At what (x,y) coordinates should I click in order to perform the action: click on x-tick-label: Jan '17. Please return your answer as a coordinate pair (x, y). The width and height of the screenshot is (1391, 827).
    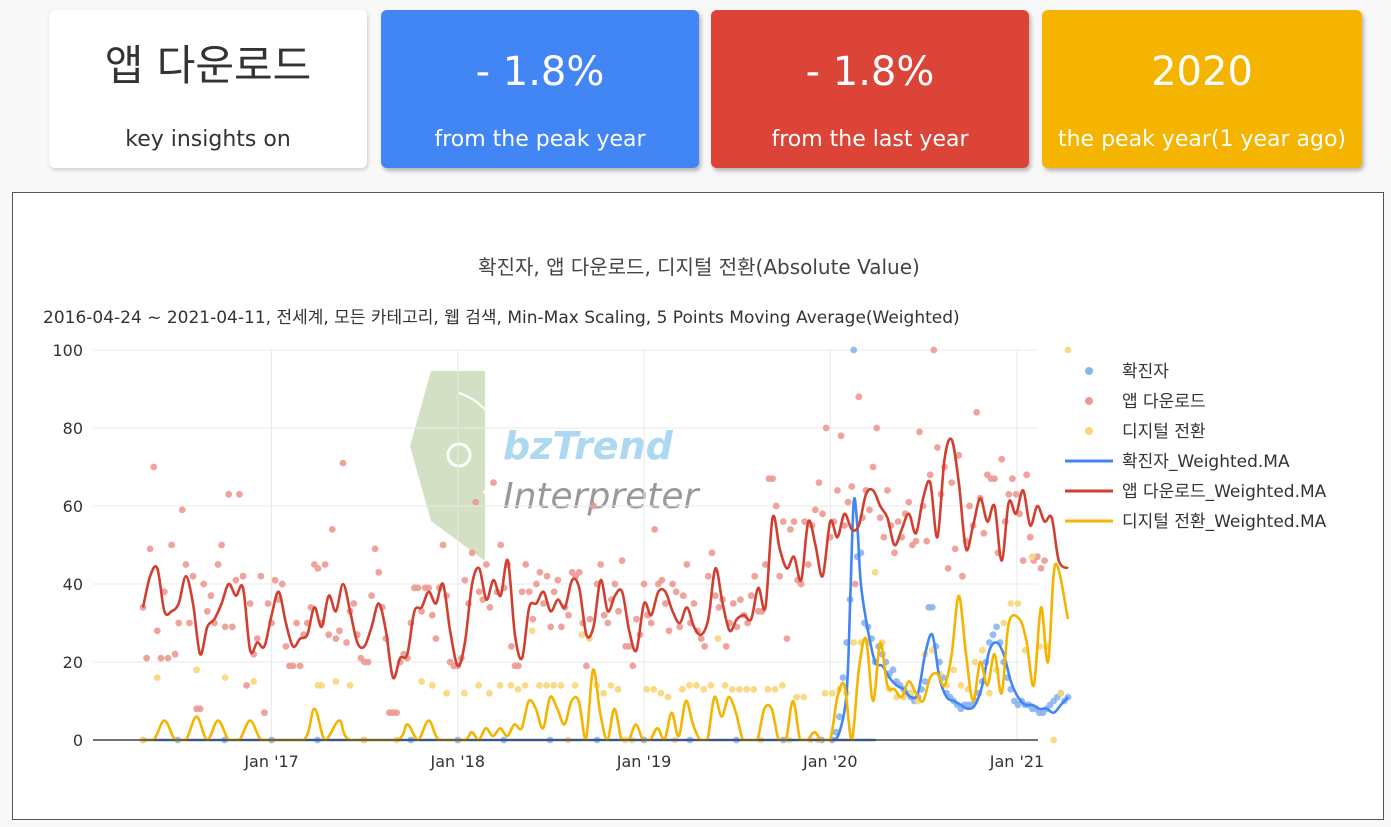
    Looking at the image, I should click on (271, 761).